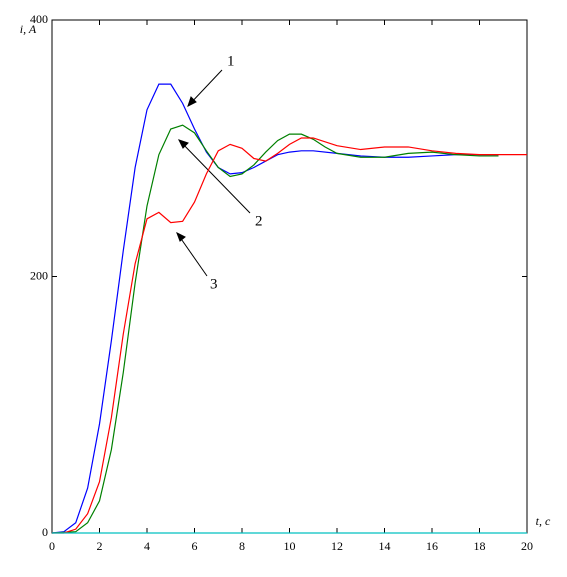 The width and height of the screenshot is (567, 577). What do you see at coordinates (45, 532) in the screenshot?
I see `y-tick-label: 0` at bounding box center [45, 532].